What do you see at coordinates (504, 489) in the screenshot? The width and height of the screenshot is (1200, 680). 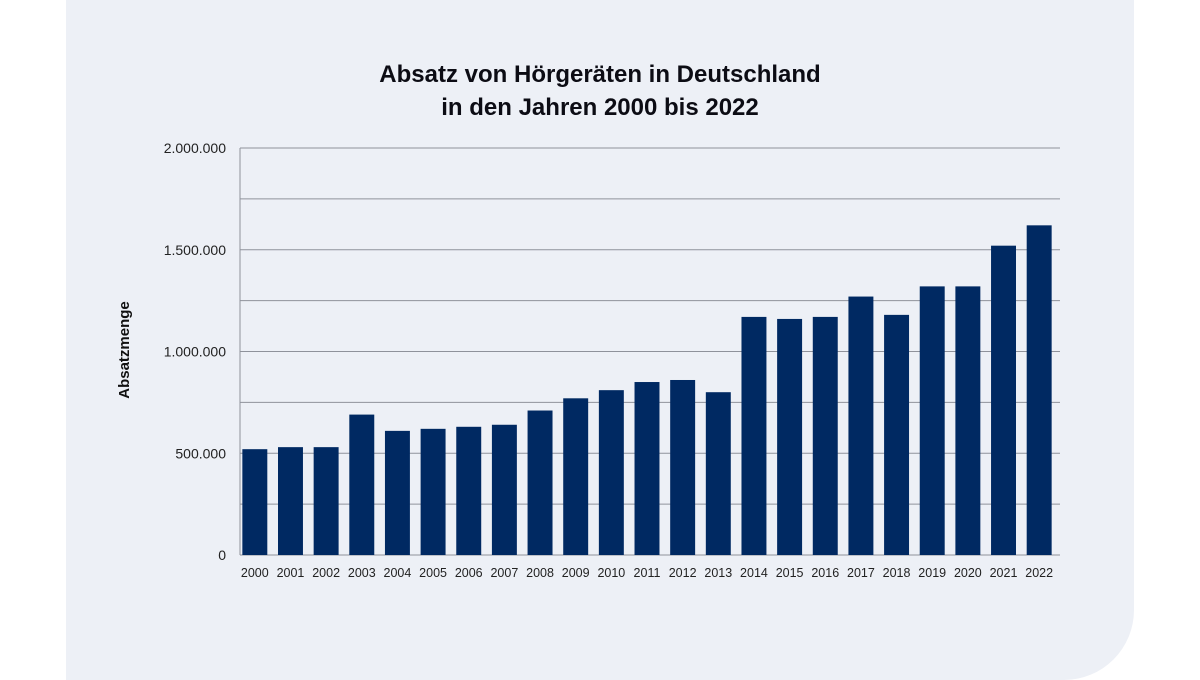 I see `bar-2007` at bounding box center [504, 489].